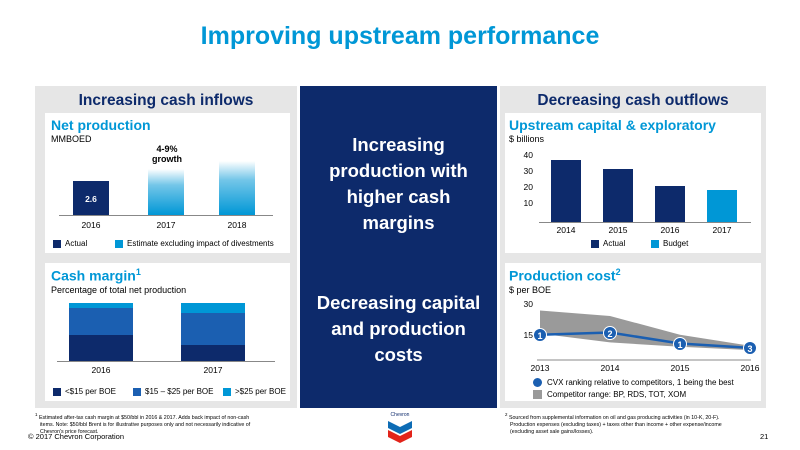 This screenshot has width=800, height=450. Describe the element at coordinates (70, 243) in the screenshot. I see `legend-actual: Actual` at that location.